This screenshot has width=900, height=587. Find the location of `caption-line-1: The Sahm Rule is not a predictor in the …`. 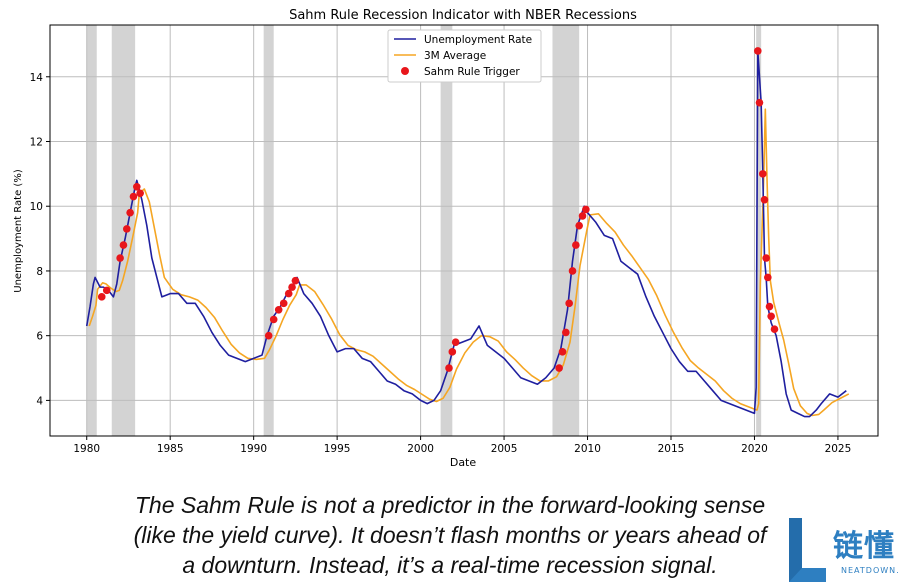

caption-line-1: The Sahm Rule is not a predictor in the … is located at coordinates (450, 505).